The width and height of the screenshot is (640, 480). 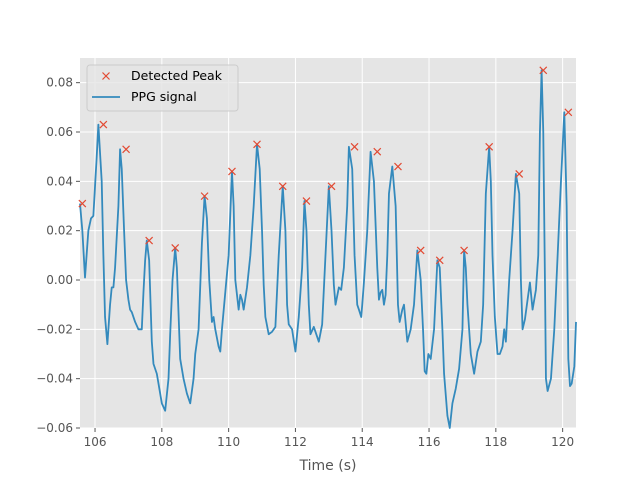 I want to click on legend-x-marker, so click(x=106, y=76).